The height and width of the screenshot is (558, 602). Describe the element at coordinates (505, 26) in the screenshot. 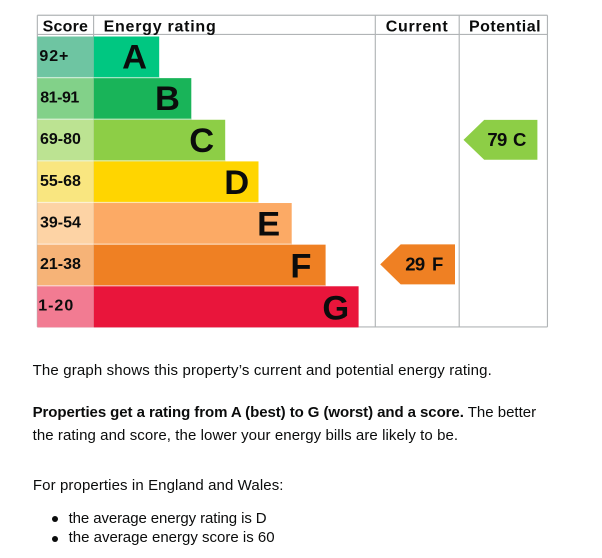

I see `svg-text: Potential` at that location.